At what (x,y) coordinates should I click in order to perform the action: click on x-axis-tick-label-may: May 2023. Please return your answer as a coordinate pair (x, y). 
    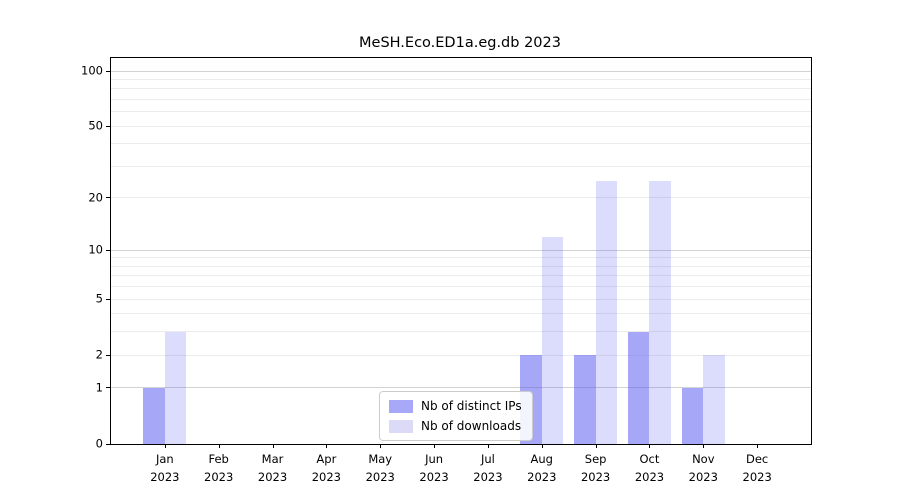
    Looking at the image, I should click on (380, 468).